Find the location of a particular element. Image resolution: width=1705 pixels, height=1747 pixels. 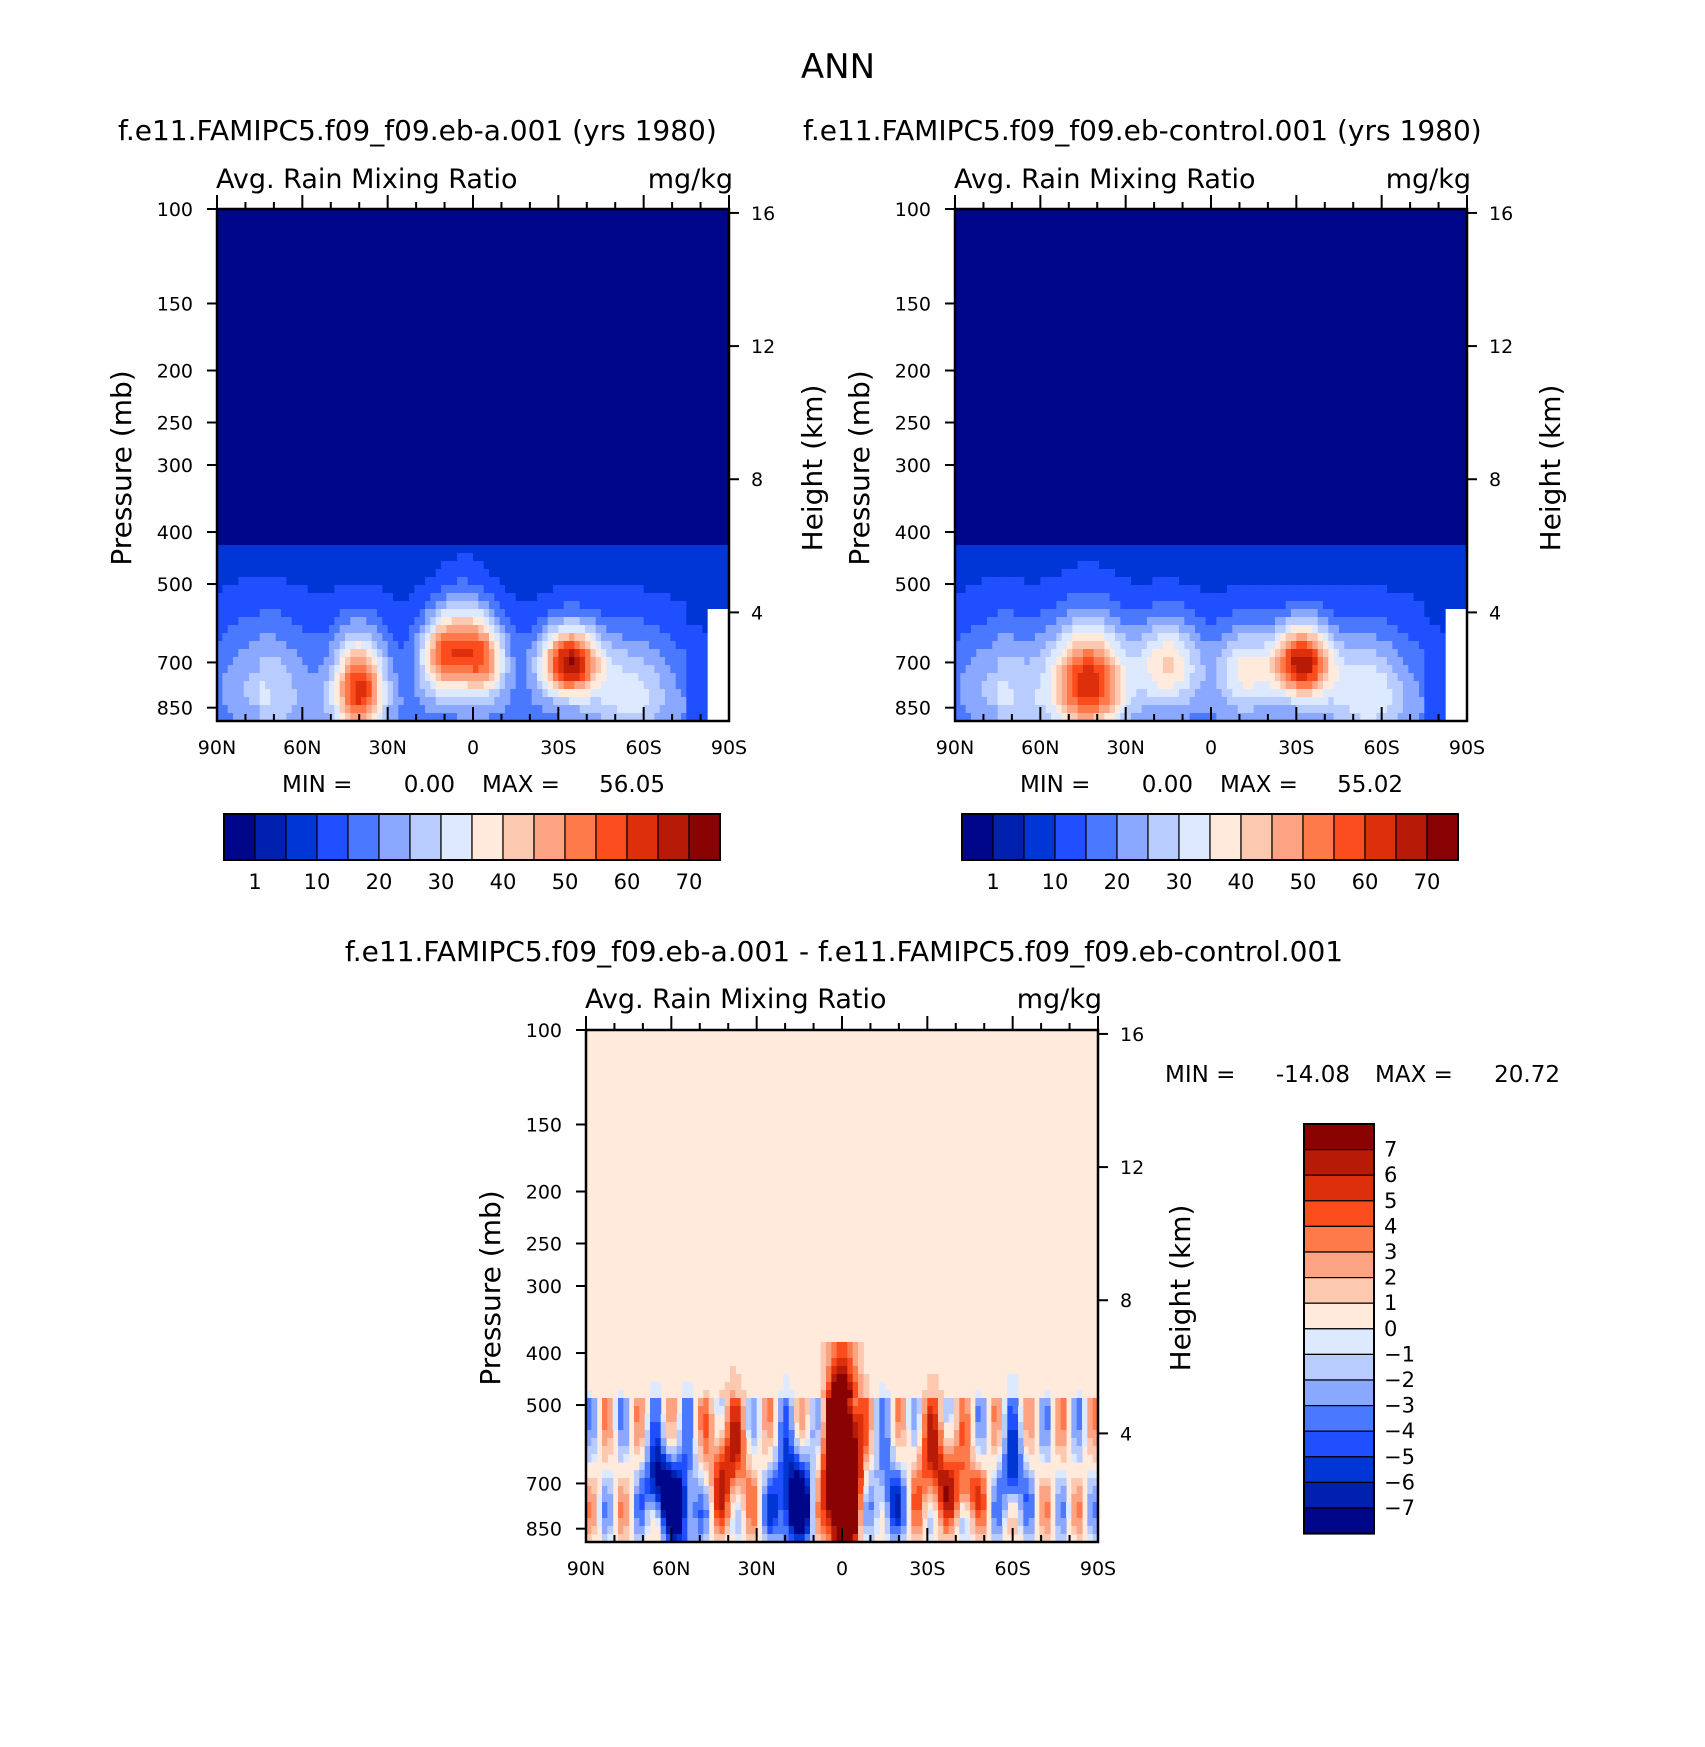

y2-tick-label: 12 is located at coordinates (763, 347).